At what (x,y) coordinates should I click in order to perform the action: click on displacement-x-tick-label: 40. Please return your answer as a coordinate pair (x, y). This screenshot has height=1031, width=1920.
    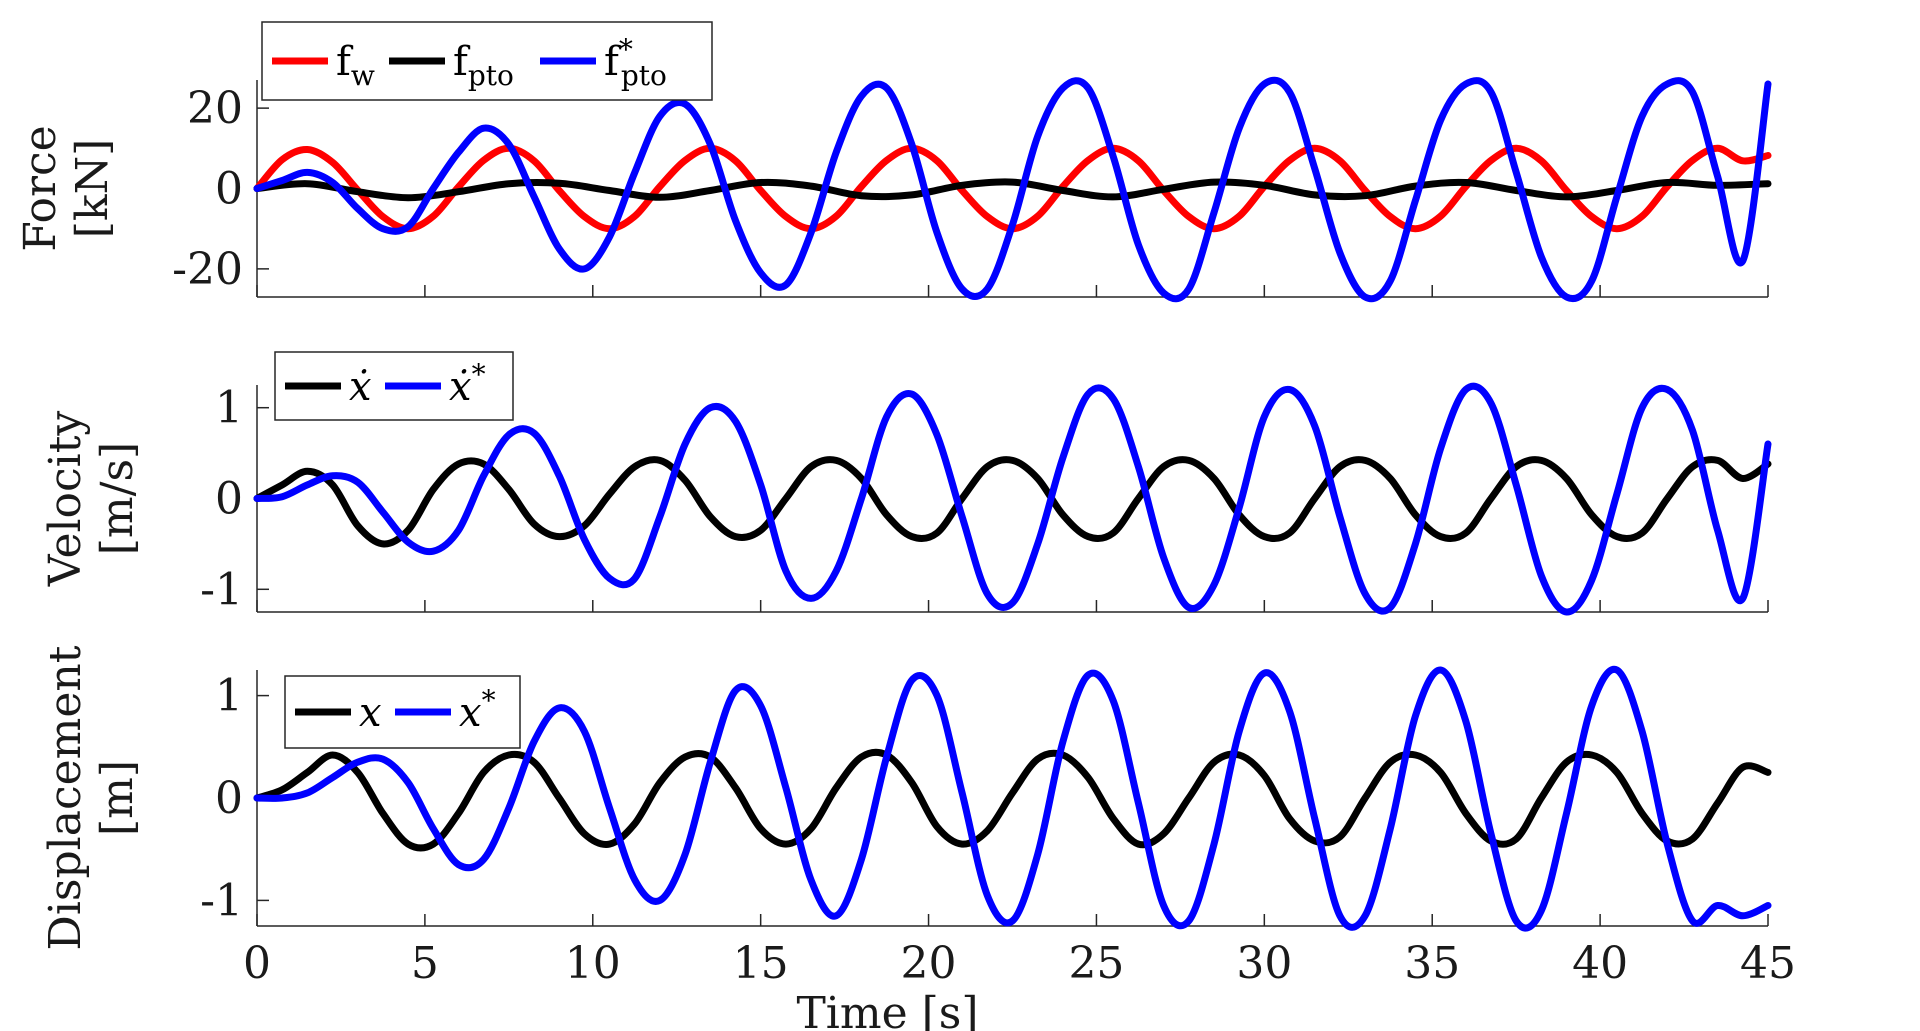
    Looking at the image, I should click on (1600, 963).